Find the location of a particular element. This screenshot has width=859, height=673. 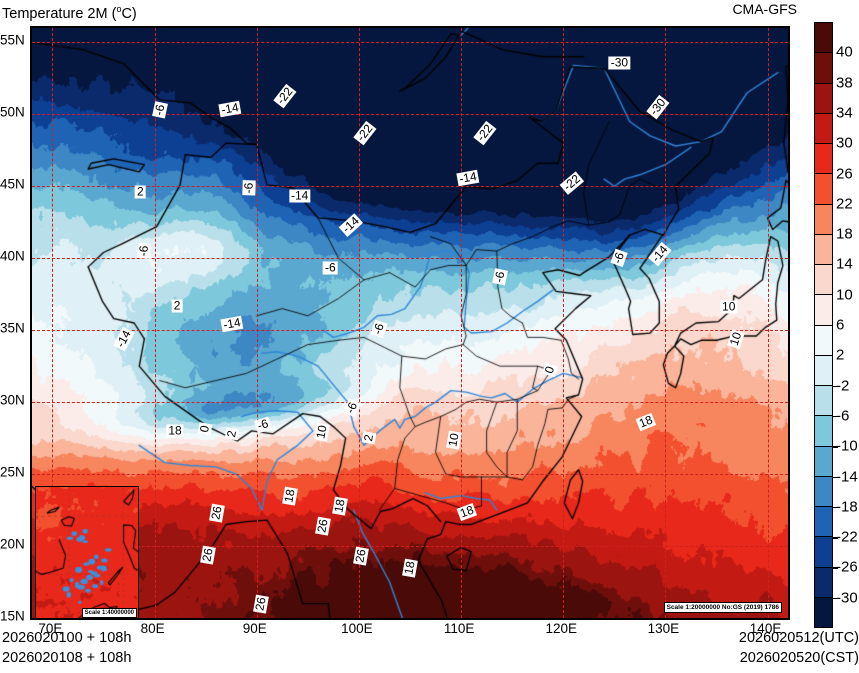

lat-tick-15N: 15N is located at coordinates (12, 616).